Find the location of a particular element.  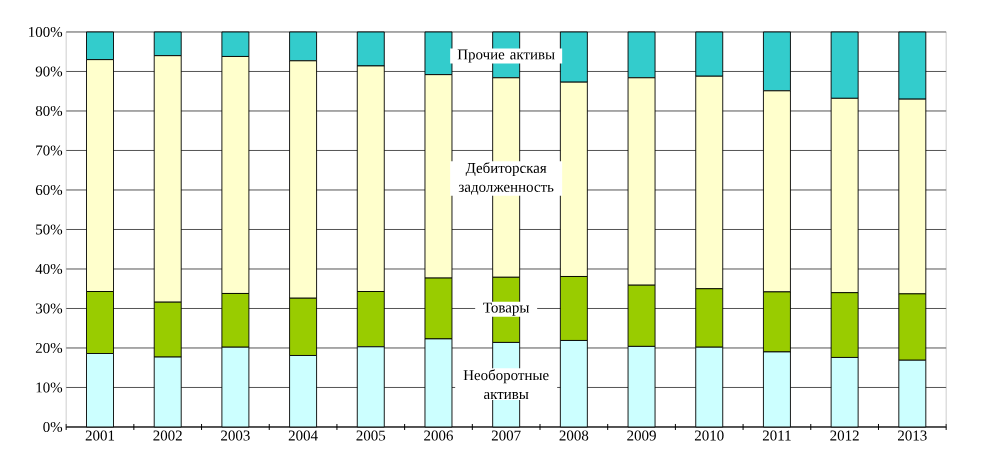

y-tick-label: 90% is located at coordinates (49, 71).